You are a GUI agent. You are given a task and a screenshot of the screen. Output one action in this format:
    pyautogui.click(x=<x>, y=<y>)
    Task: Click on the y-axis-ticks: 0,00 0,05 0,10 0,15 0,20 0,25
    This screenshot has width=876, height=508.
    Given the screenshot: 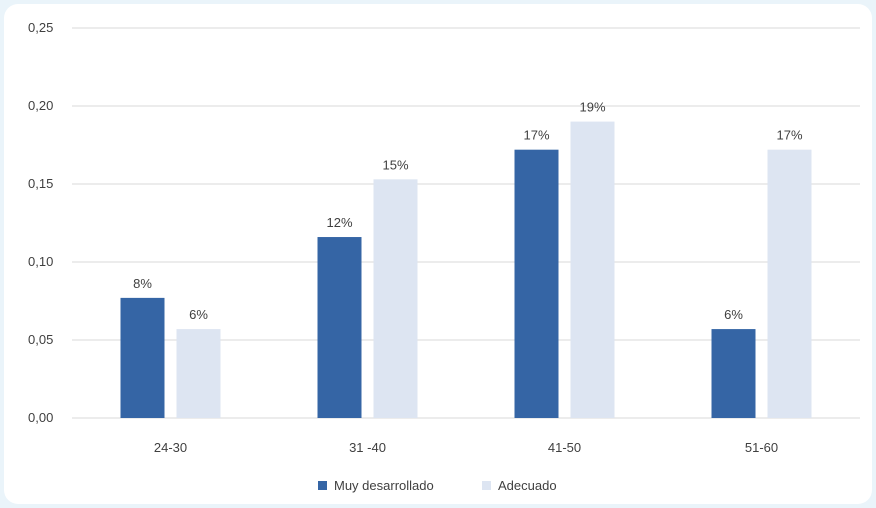 What is the action you would take?
    pyautogui.click(x=40, y=222)
    